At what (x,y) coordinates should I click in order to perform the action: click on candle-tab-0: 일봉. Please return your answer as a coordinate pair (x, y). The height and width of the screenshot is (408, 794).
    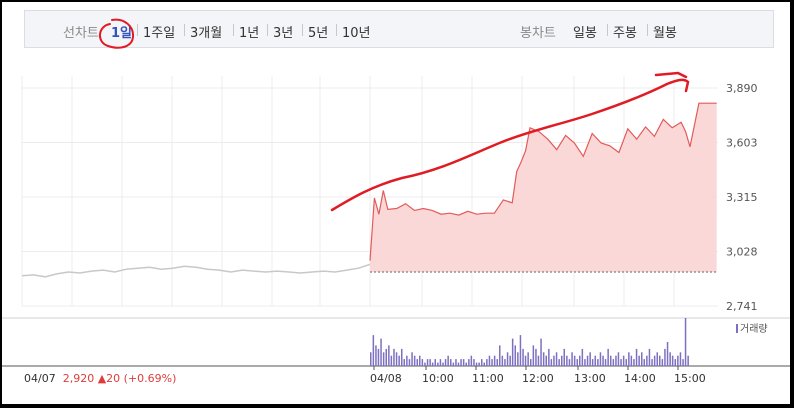
    Looking at the image, I should click on (585, 33).